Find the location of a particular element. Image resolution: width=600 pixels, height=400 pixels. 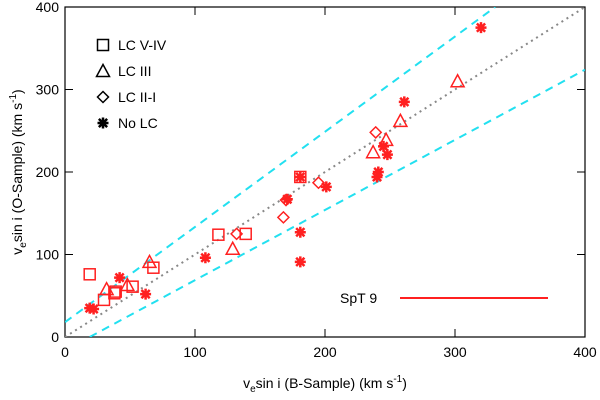

legend-label: LC V-IV is located at coordinates (142, 45).